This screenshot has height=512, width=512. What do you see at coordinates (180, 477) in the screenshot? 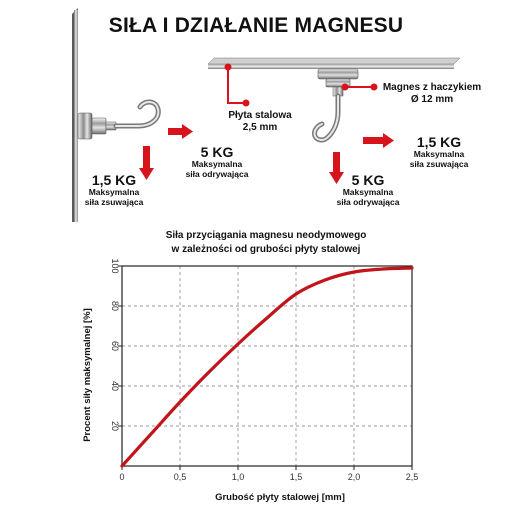
I see `x-tick-label: 0,5` at bounding box center [180, 477].